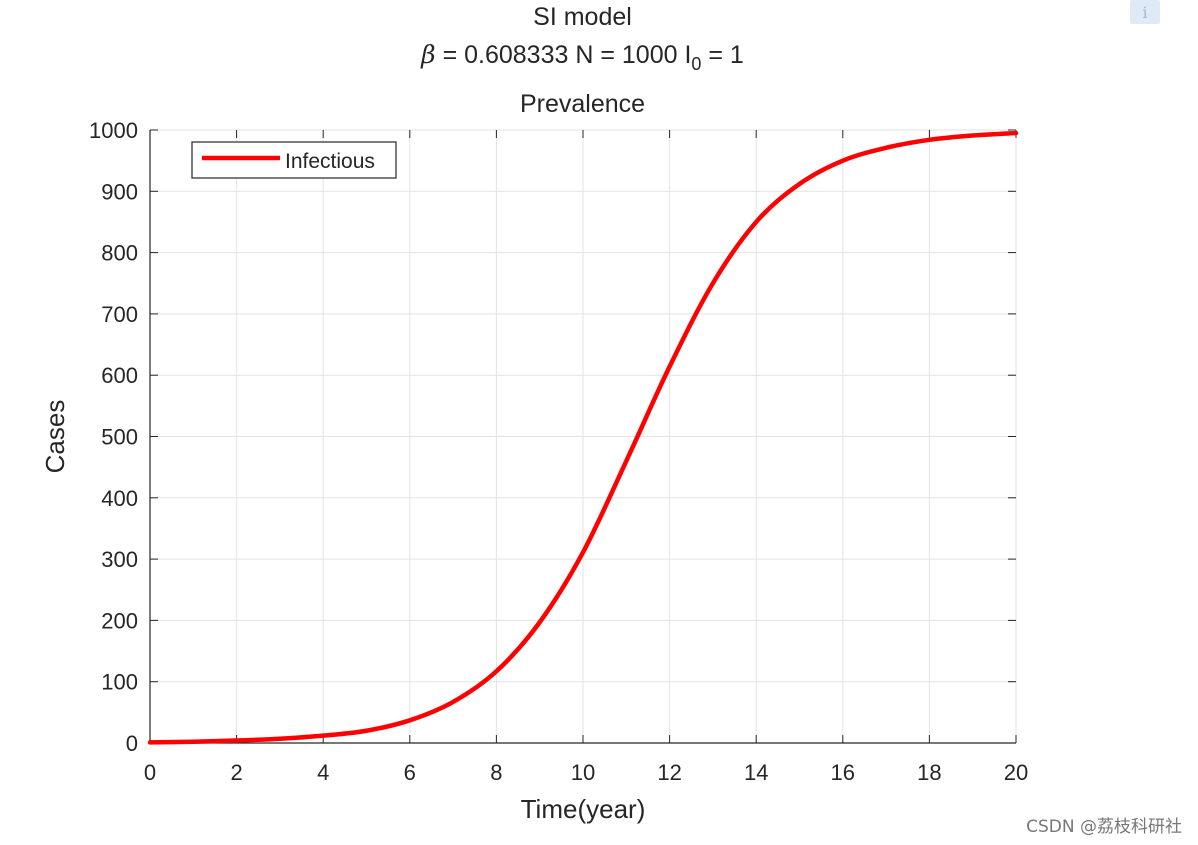 The height and width of the screenshot is (845, 1198). Describe the element at coordinates (582, 104) in the screenshot. I see `axes-title: Prevalence` at that location.